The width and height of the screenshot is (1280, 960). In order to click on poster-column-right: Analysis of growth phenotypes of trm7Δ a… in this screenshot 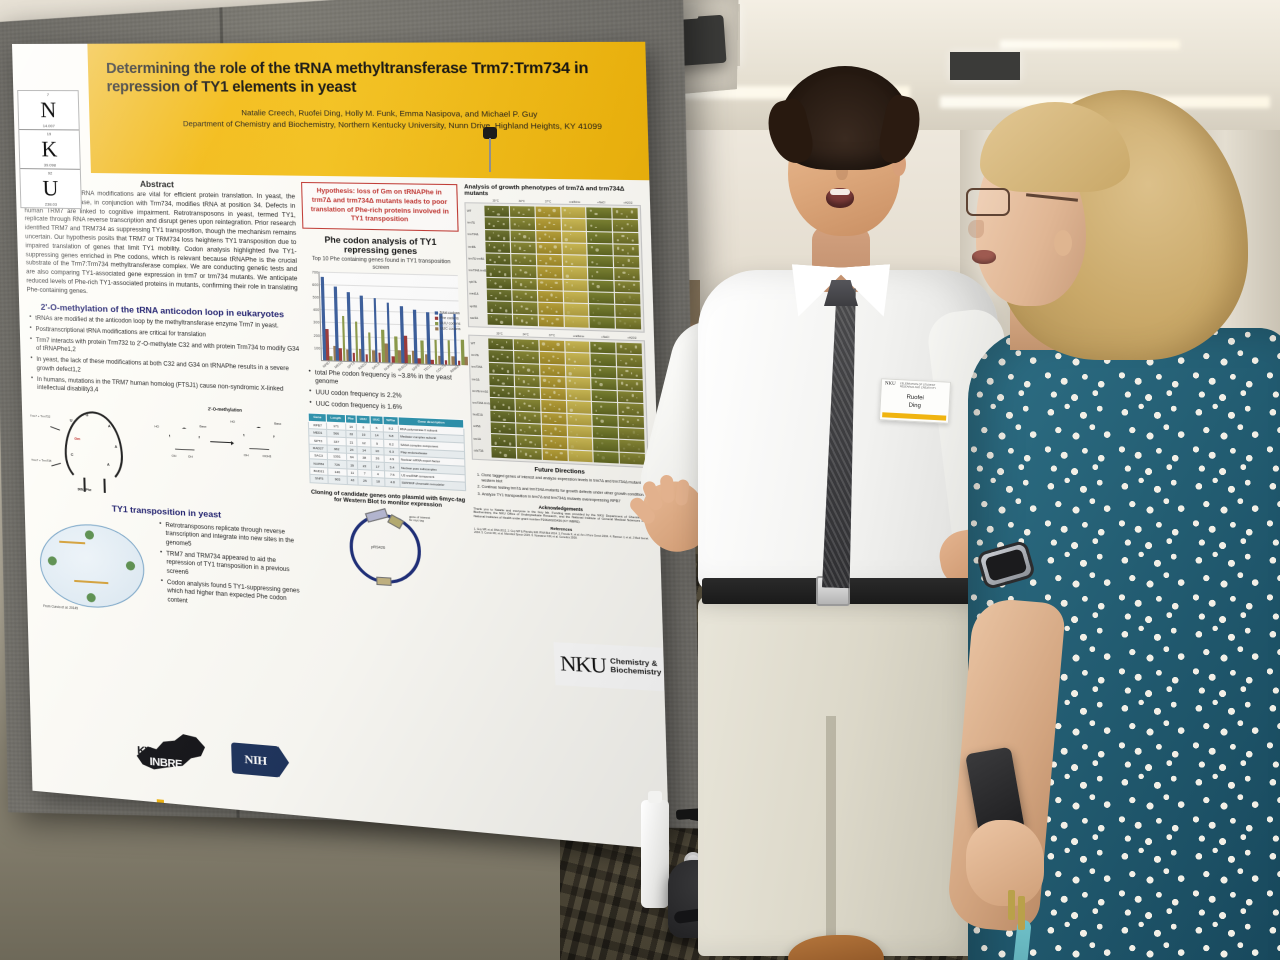, I will do `click(559, 419)`.